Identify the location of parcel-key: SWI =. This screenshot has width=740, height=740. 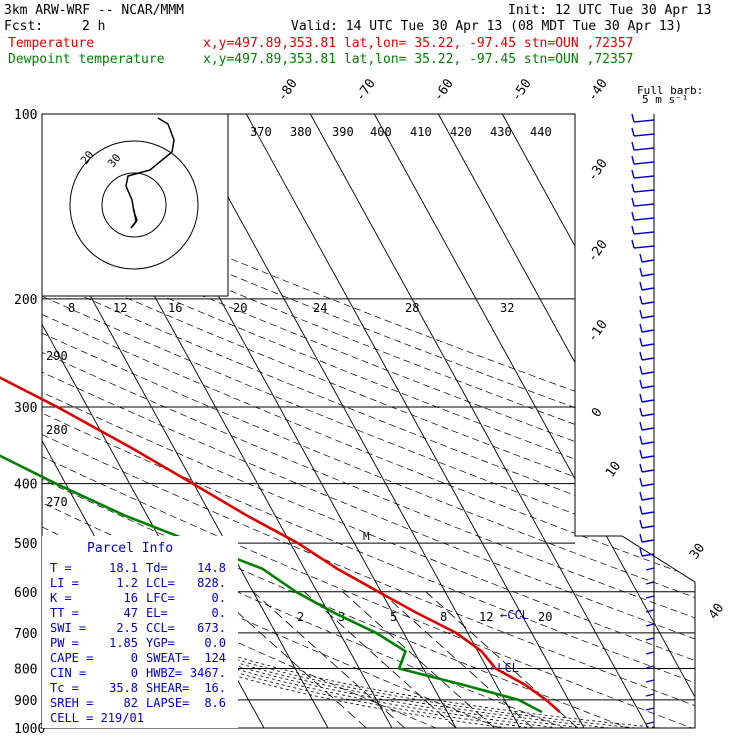
(68, 628).